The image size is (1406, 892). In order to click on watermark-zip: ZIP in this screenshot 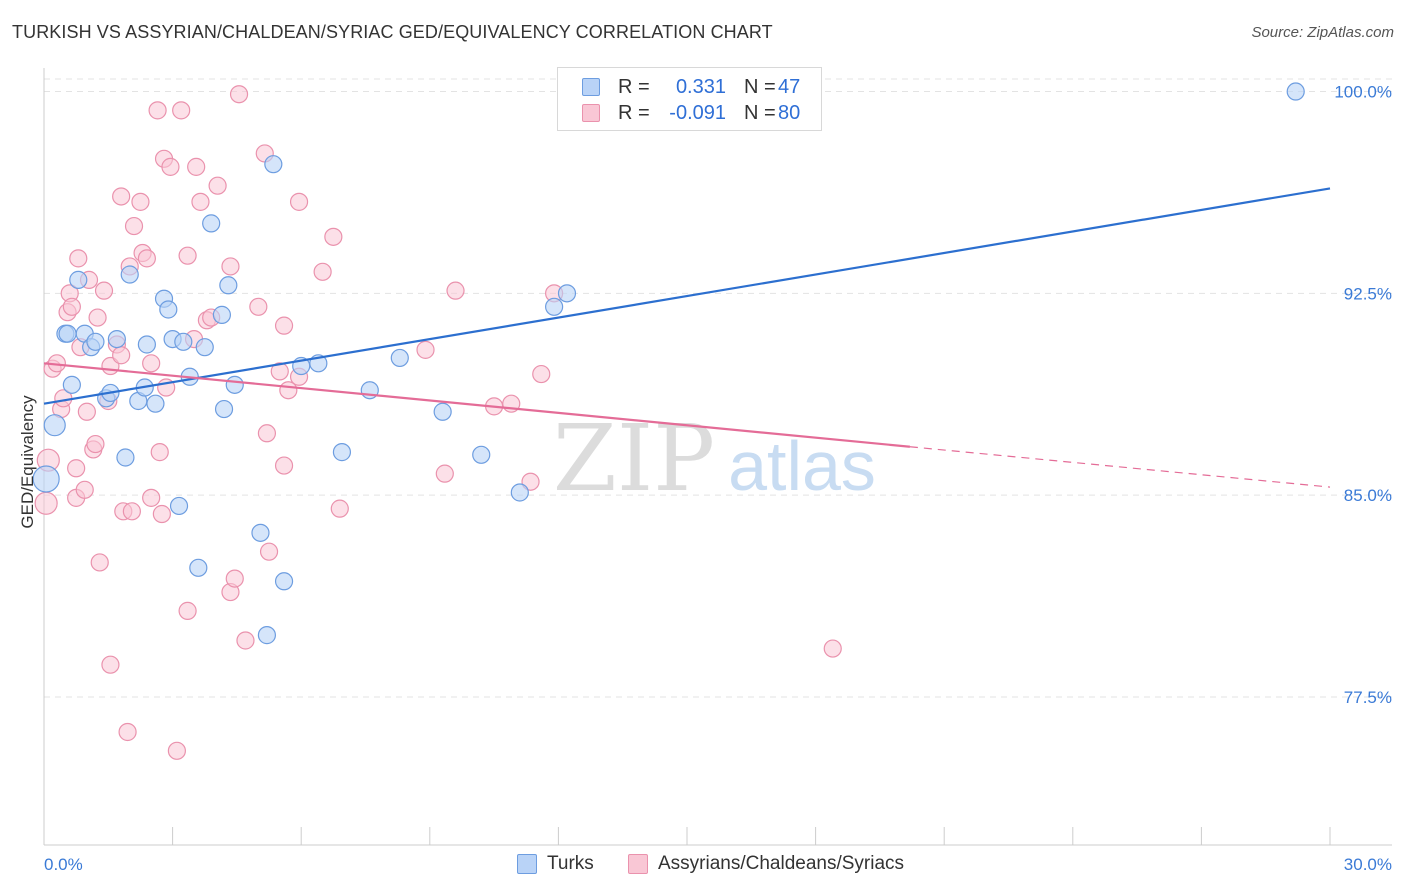, I will do `click(634, 458)`.